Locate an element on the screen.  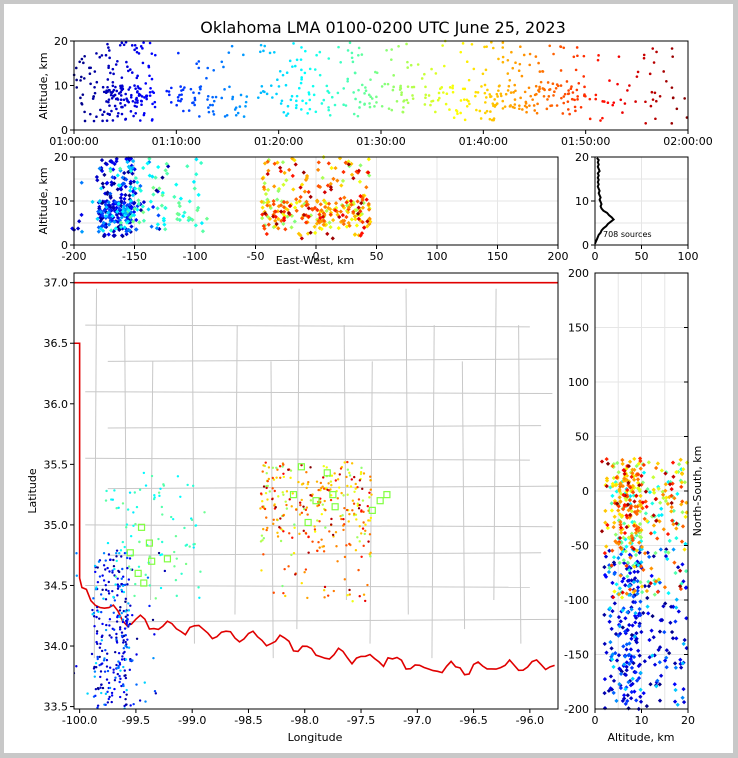
altitude-time-ytick-label: 10 is located at coordinates (61, 86).